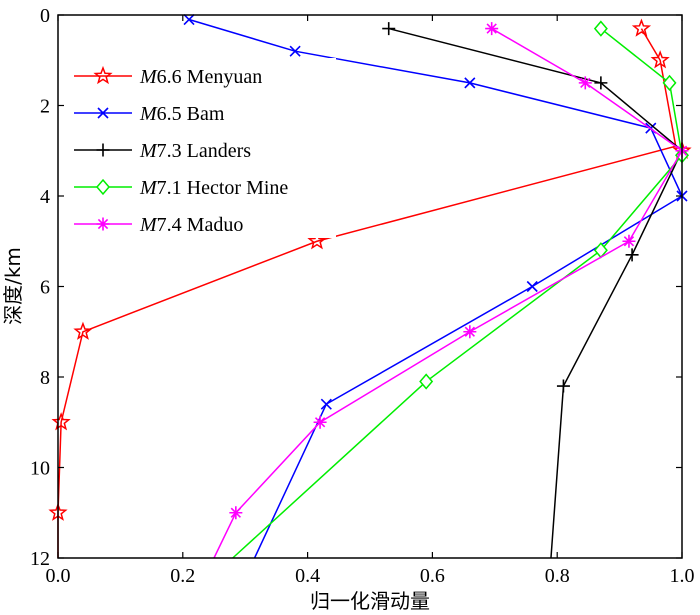 The width and height of the screenshot is (700, 615). Describe the element at coordinates (45, 197) in the screenshot. I see `y-tick-label: 4` at that location.